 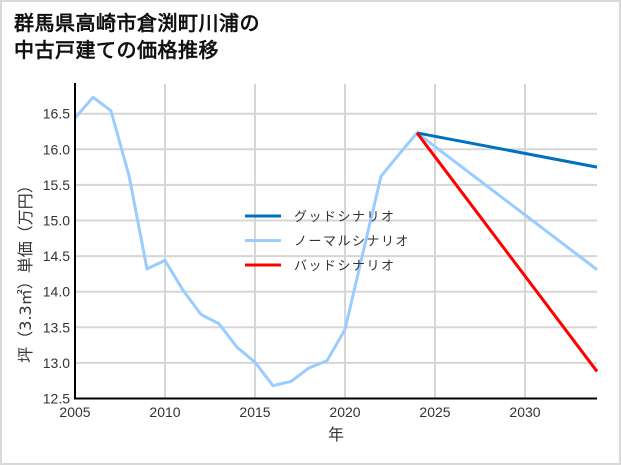 What do you see at coordinates (344, 412) in the screenshot?
I see `x-tick-label: 2020` at bounding box center [344, 412].